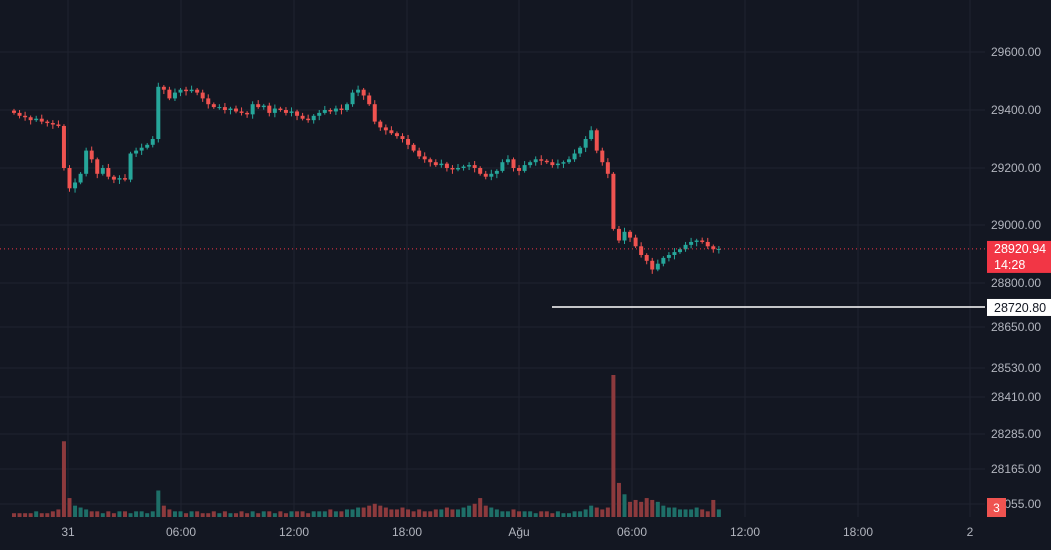 This screenshot has width=1051, height=550. I want to click on horizontal-line-value: 28720.80, so click(1020, 308).